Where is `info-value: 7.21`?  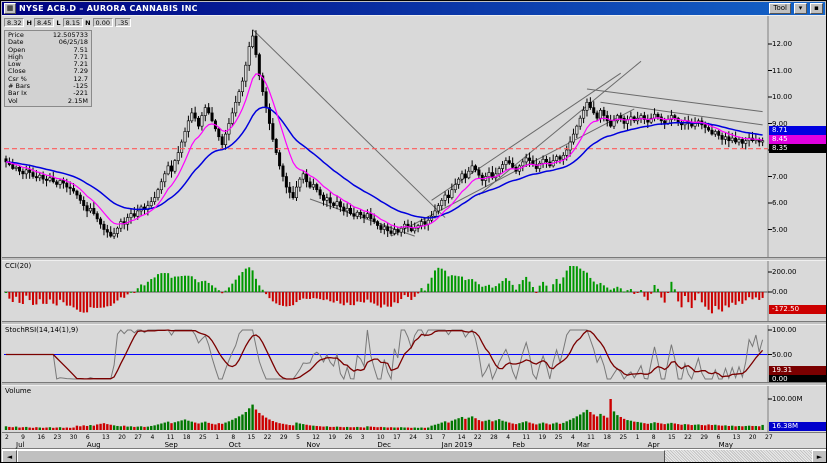
info-value: 7.21 is located at coordinates (80, 64).